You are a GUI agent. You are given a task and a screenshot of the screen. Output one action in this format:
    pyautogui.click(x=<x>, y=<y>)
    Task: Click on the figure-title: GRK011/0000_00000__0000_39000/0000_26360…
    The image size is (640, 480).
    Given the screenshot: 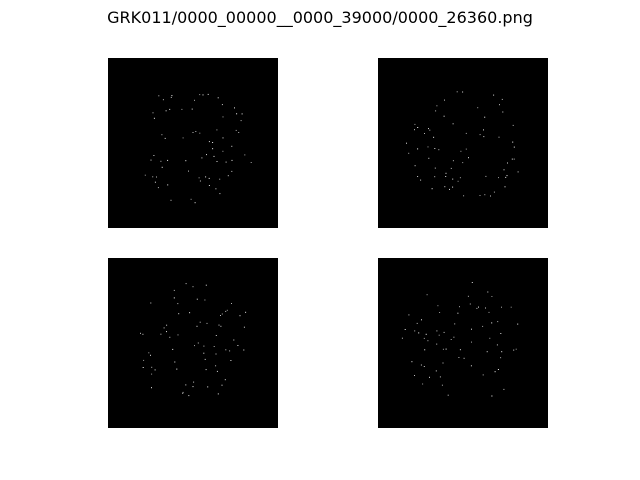 What is the action you would take?
    pyautogui.click(x=320, y=17)
    